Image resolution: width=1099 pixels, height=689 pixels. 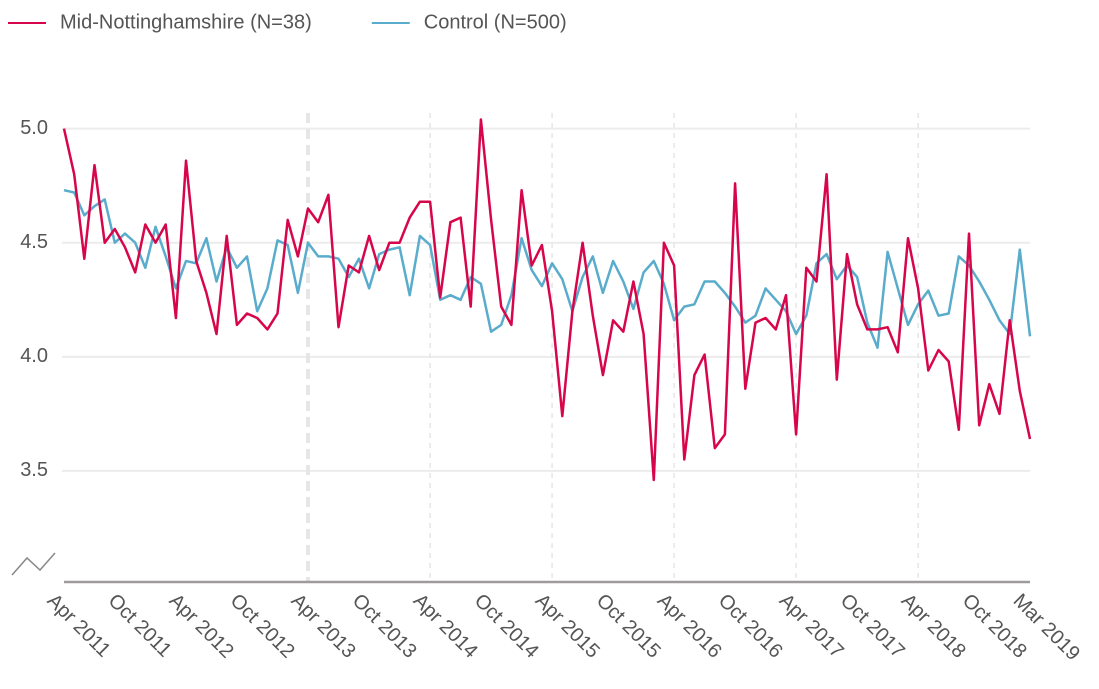 What do you see at coordinates (384, 626) in the screenshot?
I see `x-tick-label: Oct 2013` at bounding box center [384, 626].